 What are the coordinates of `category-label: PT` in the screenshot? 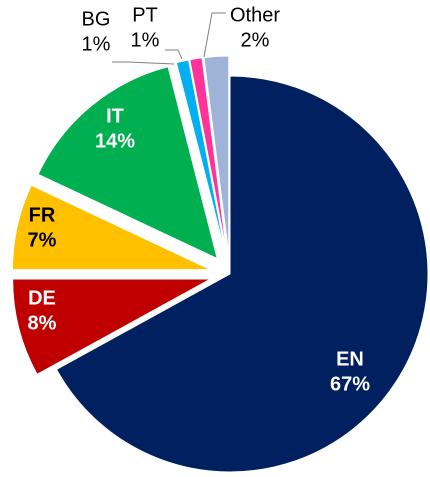 It's located at (145, 15).